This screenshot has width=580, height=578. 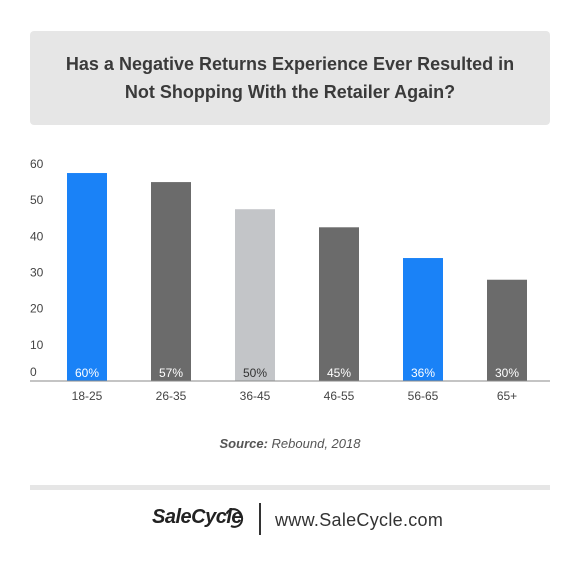 What do you see at coordinates (255, 373) in the screenshot?
I see `bar-data-label: 50%` at bounding box center [255, 373].